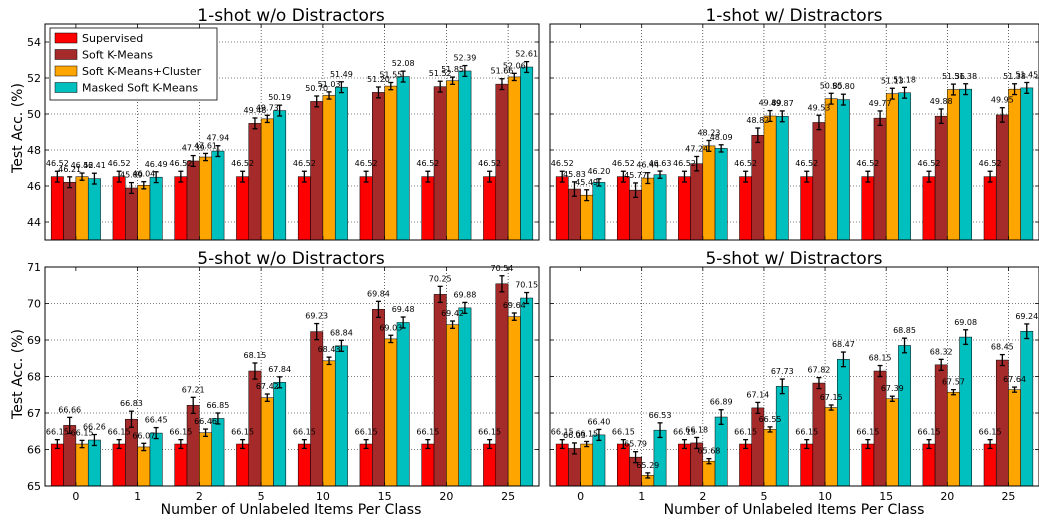  Describe the element at coordinates (199, 496) in the screenshot. I see `x-tick-label: 2` at that location.